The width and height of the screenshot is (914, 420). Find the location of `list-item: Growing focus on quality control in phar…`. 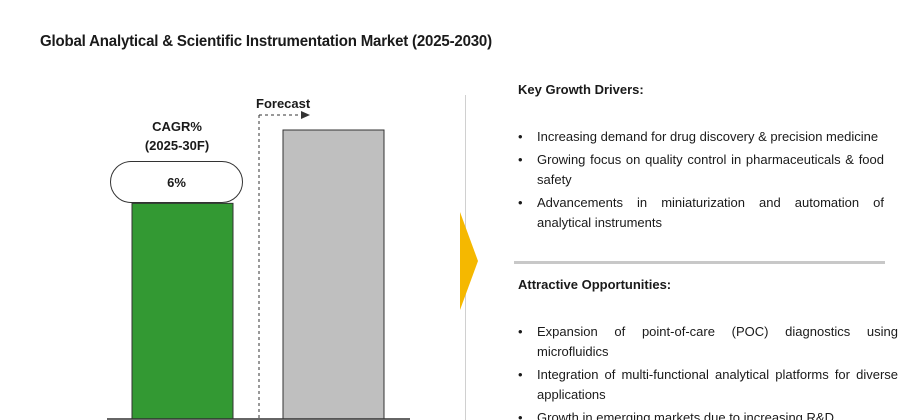

list-item: Growing focus on quality control in phar… is located at coordinates (701, 170).